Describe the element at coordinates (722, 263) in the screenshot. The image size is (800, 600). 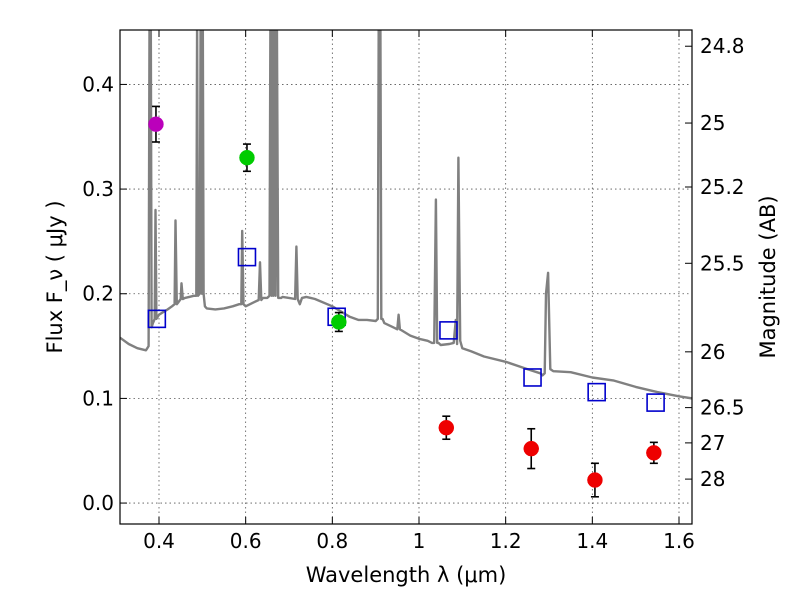
I see `y2-tick-label: 25.5` at that location.